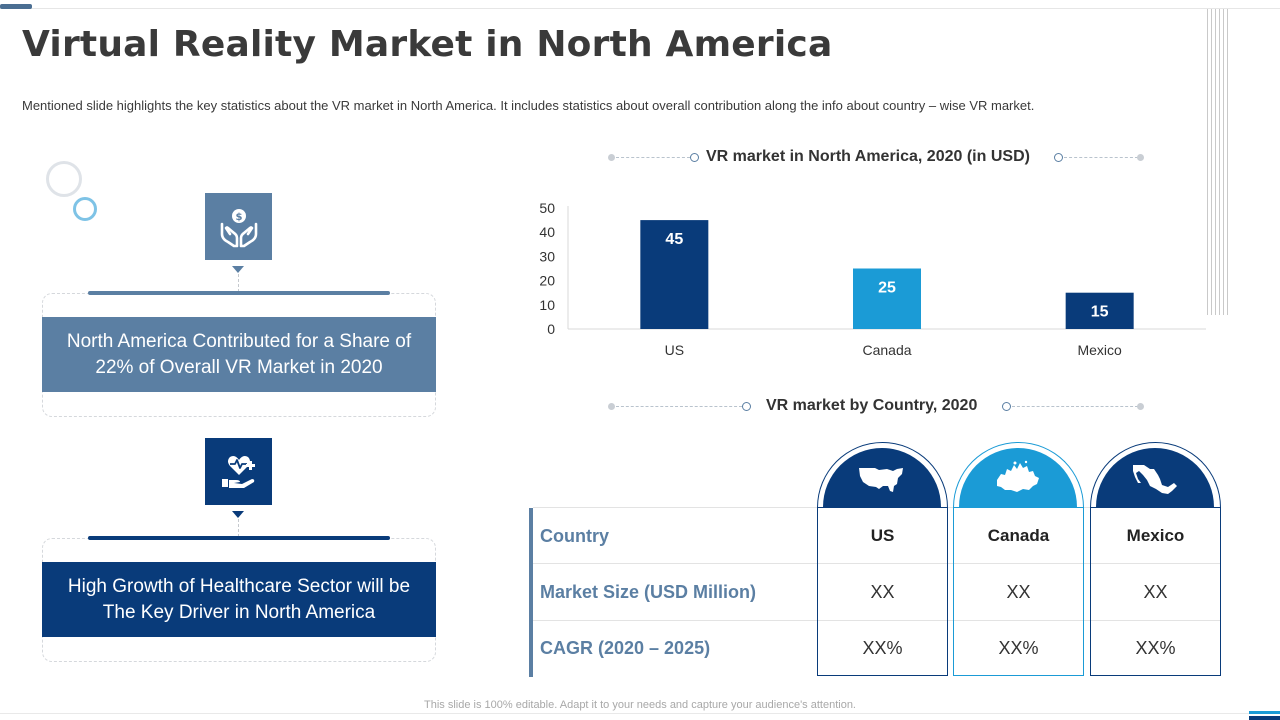 The width and height of the screenshot is (1280, 720). I want to click on table-section-header: VR market by Country, 2020, so click(877, 407).